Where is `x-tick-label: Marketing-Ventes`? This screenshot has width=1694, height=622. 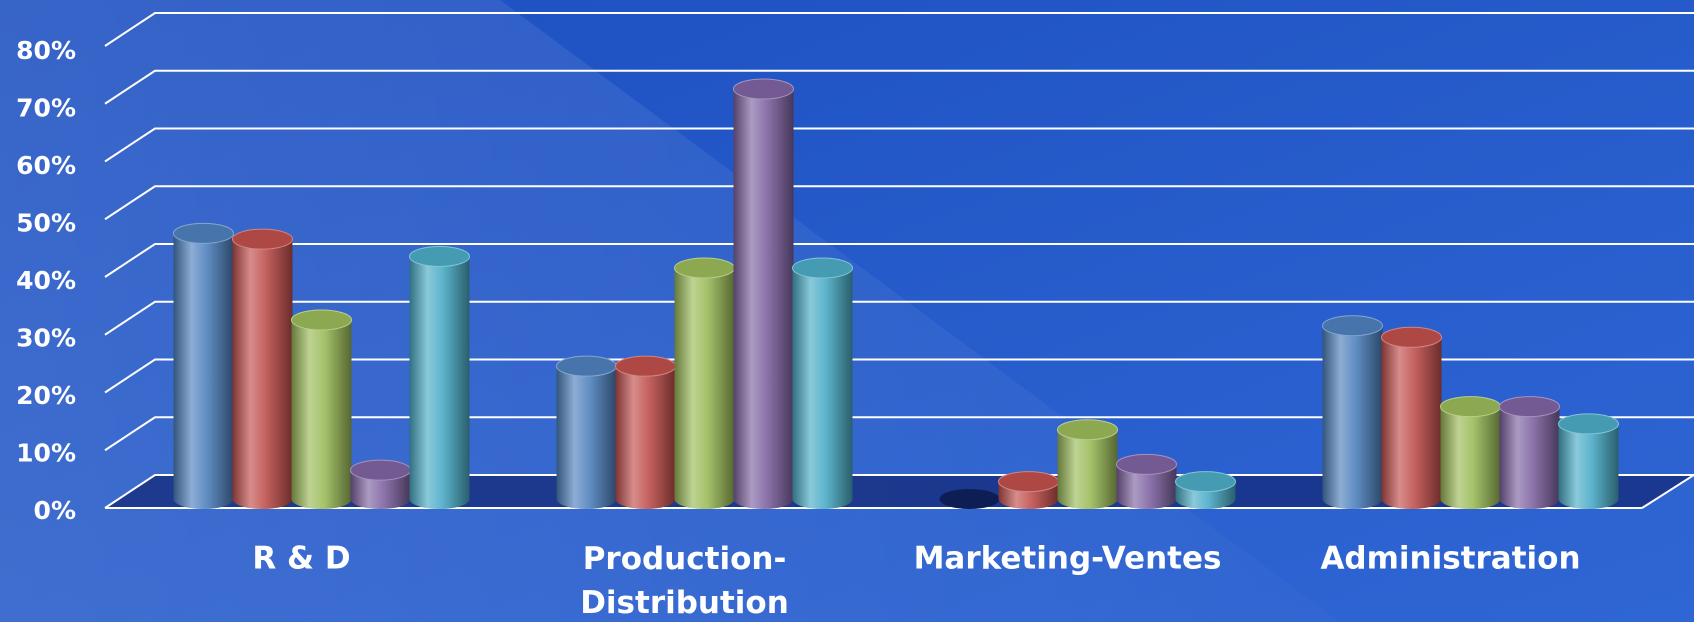 x-tick-label: Marketing-Ventes is located at coordinates (1068, 559).